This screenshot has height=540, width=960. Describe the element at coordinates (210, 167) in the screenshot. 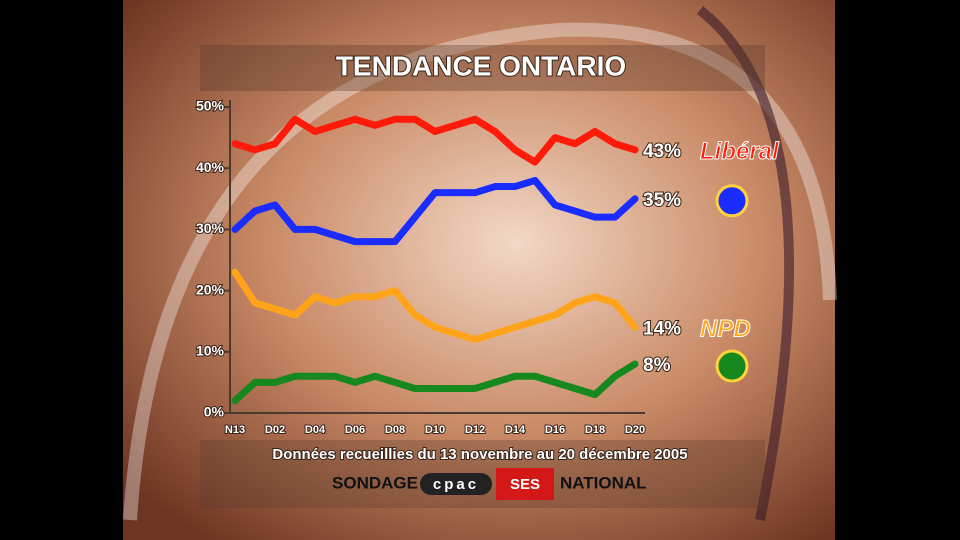

I see `y-tick-label: 40%` at that location.